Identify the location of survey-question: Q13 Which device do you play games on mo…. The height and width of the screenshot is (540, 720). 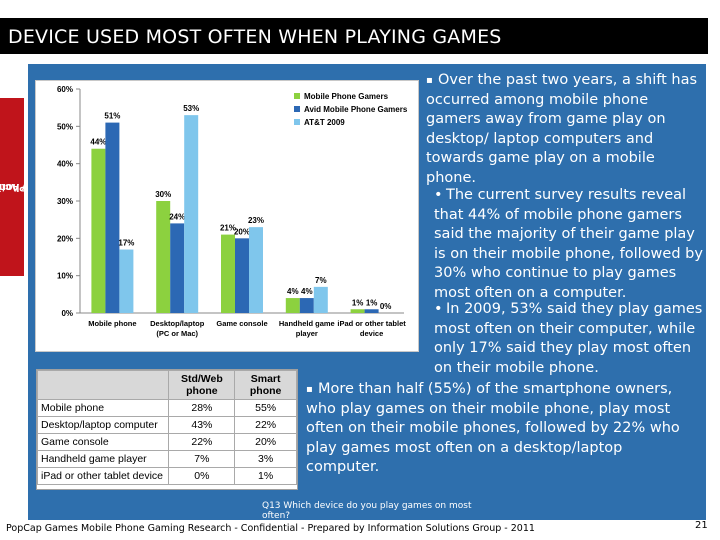
(367, 511).